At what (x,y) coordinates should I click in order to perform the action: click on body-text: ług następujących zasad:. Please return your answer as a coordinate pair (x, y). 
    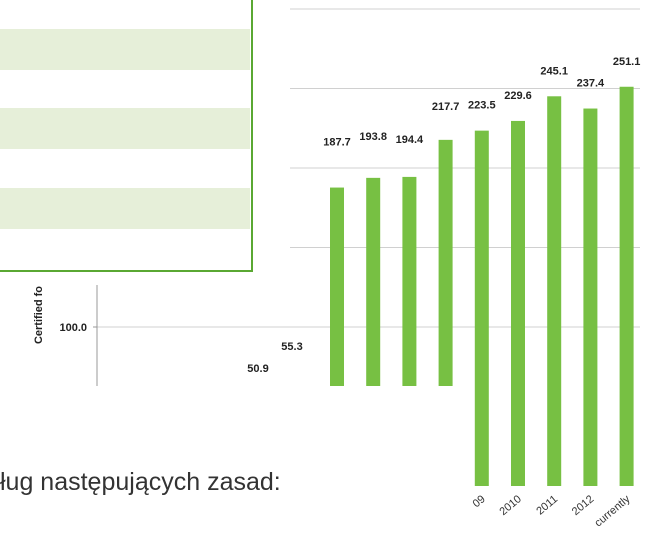
    Looking at the image, I should click on (140, 482).